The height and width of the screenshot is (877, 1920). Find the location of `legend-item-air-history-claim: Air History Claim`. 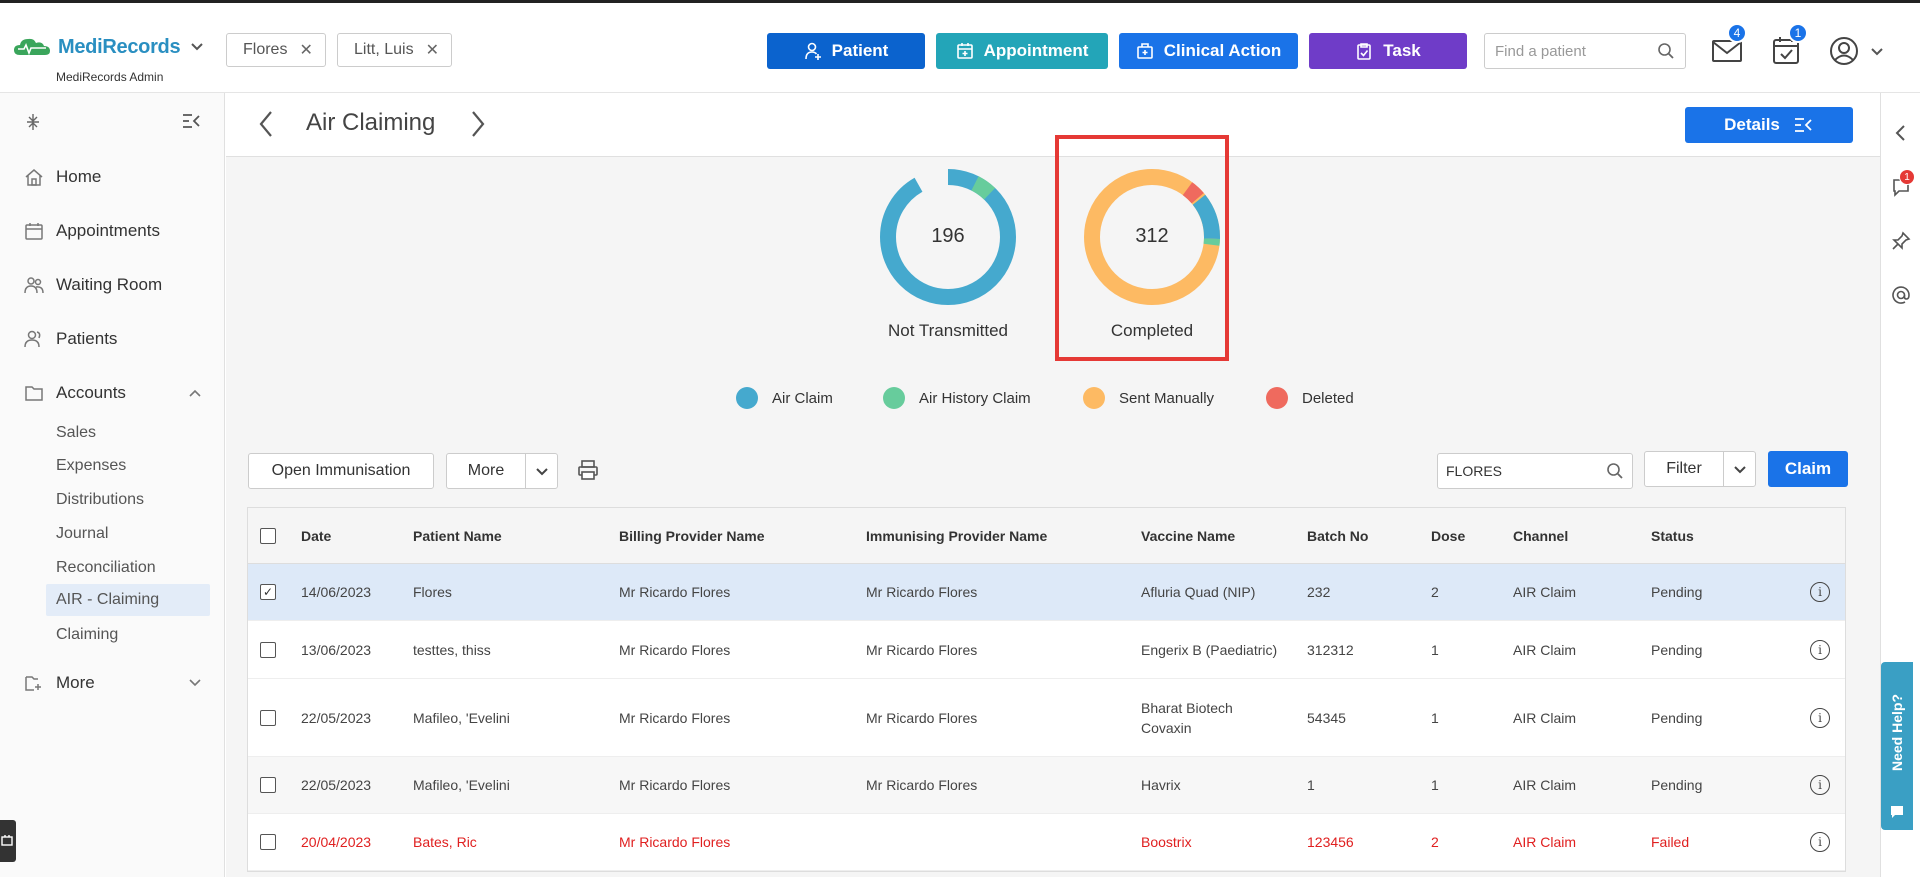

legend-item-air-history-claim: Air History Claim is located at coordinates (957, 398).